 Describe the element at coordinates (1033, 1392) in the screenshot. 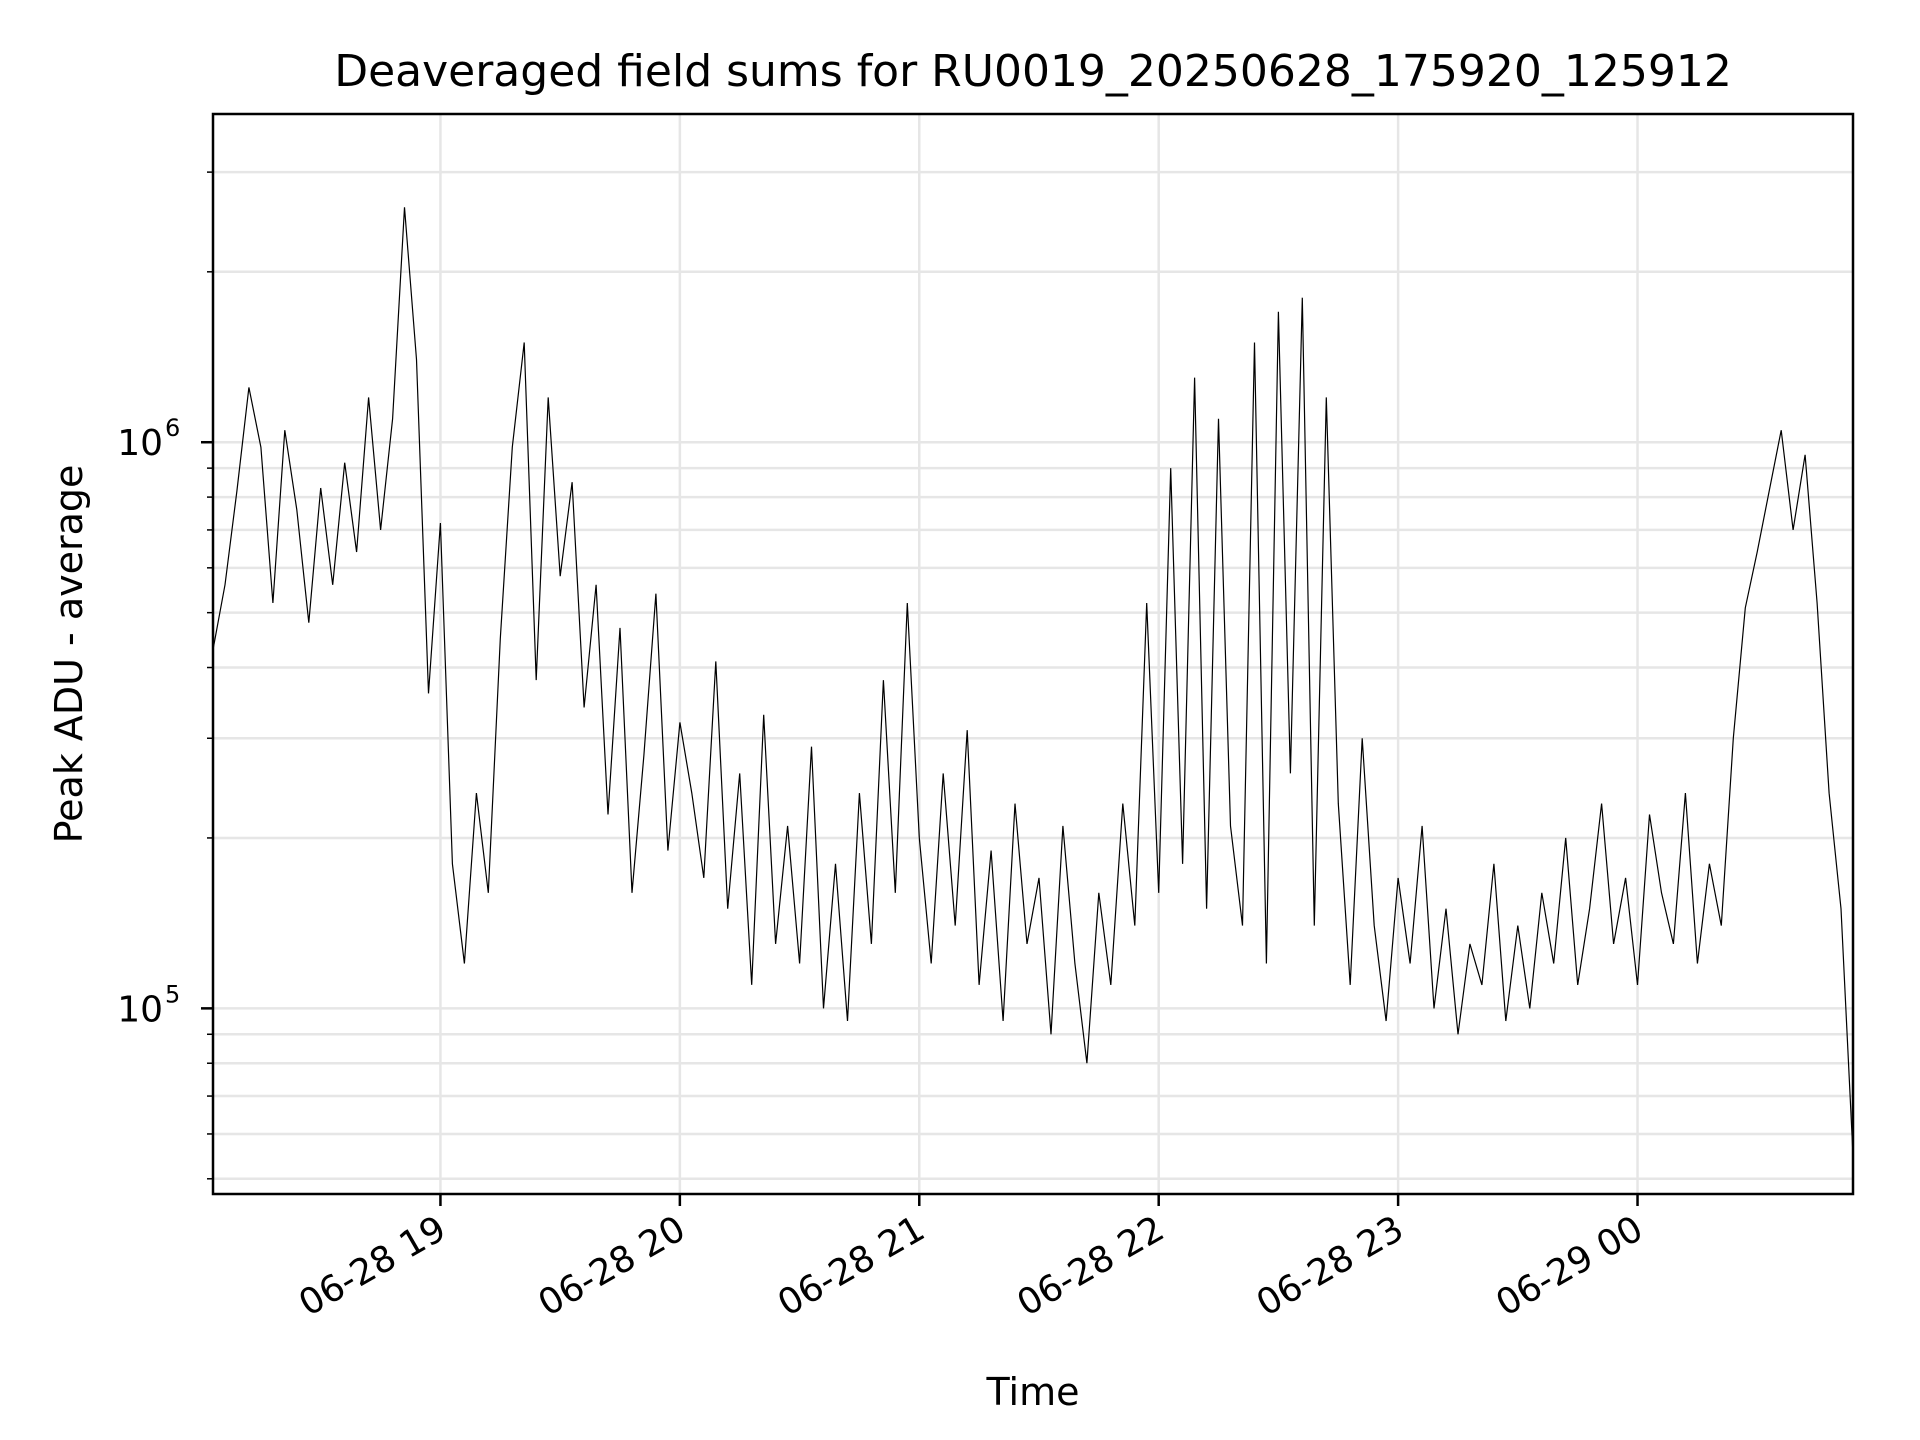

I see `x-axis-label: Time` at that location.